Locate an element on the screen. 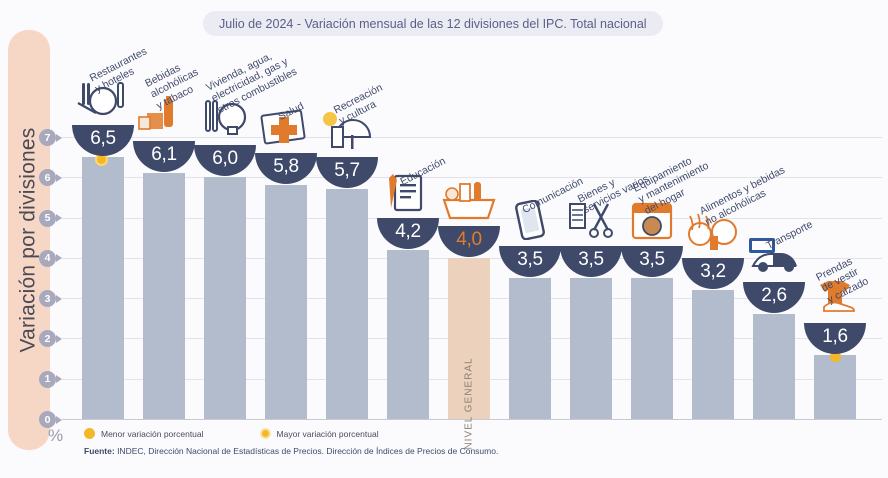 This screenshot has width=888, height=478. value-badge-bowl: 6,0 is located at coordinates (225, 161).